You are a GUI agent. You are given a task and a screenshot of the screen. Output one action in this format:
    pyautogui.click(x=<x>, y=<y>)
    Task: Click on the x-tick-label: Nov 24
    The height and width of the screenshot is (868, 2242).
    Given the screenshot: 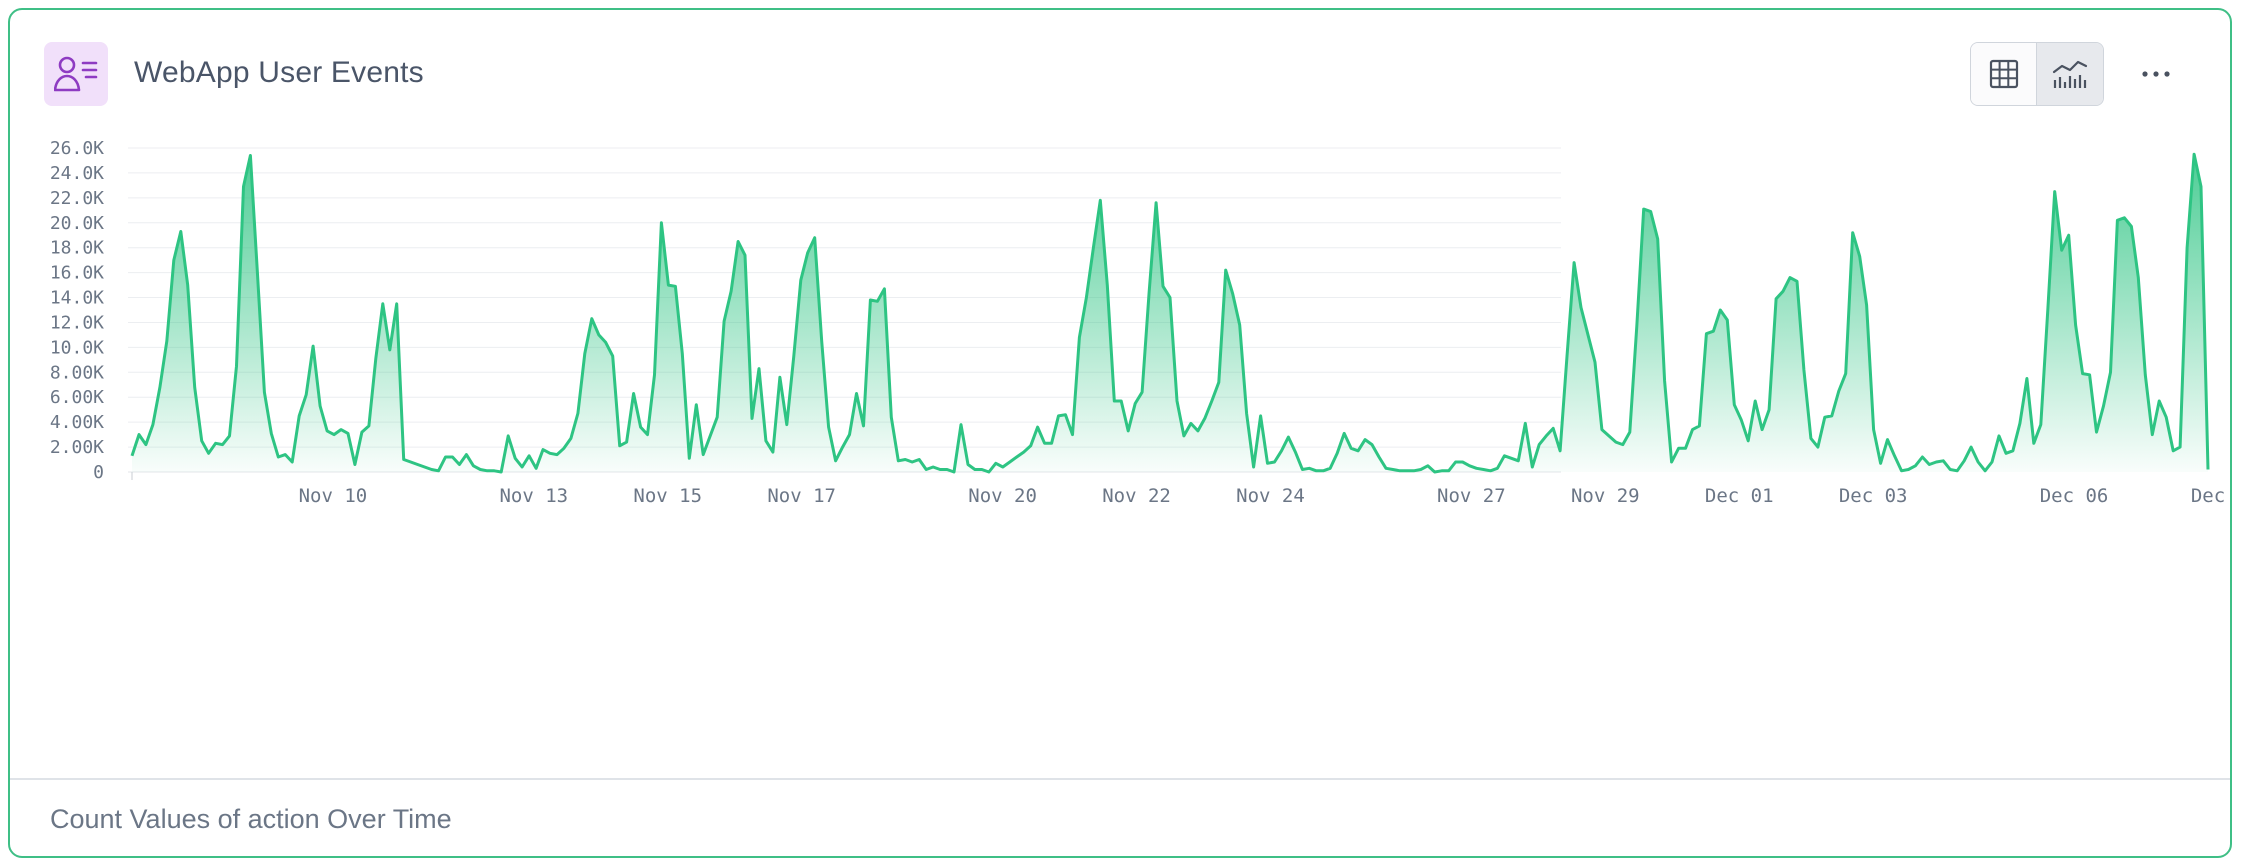 What is the action you would take?
    pyautogui.click(x=1270, y=496)
    